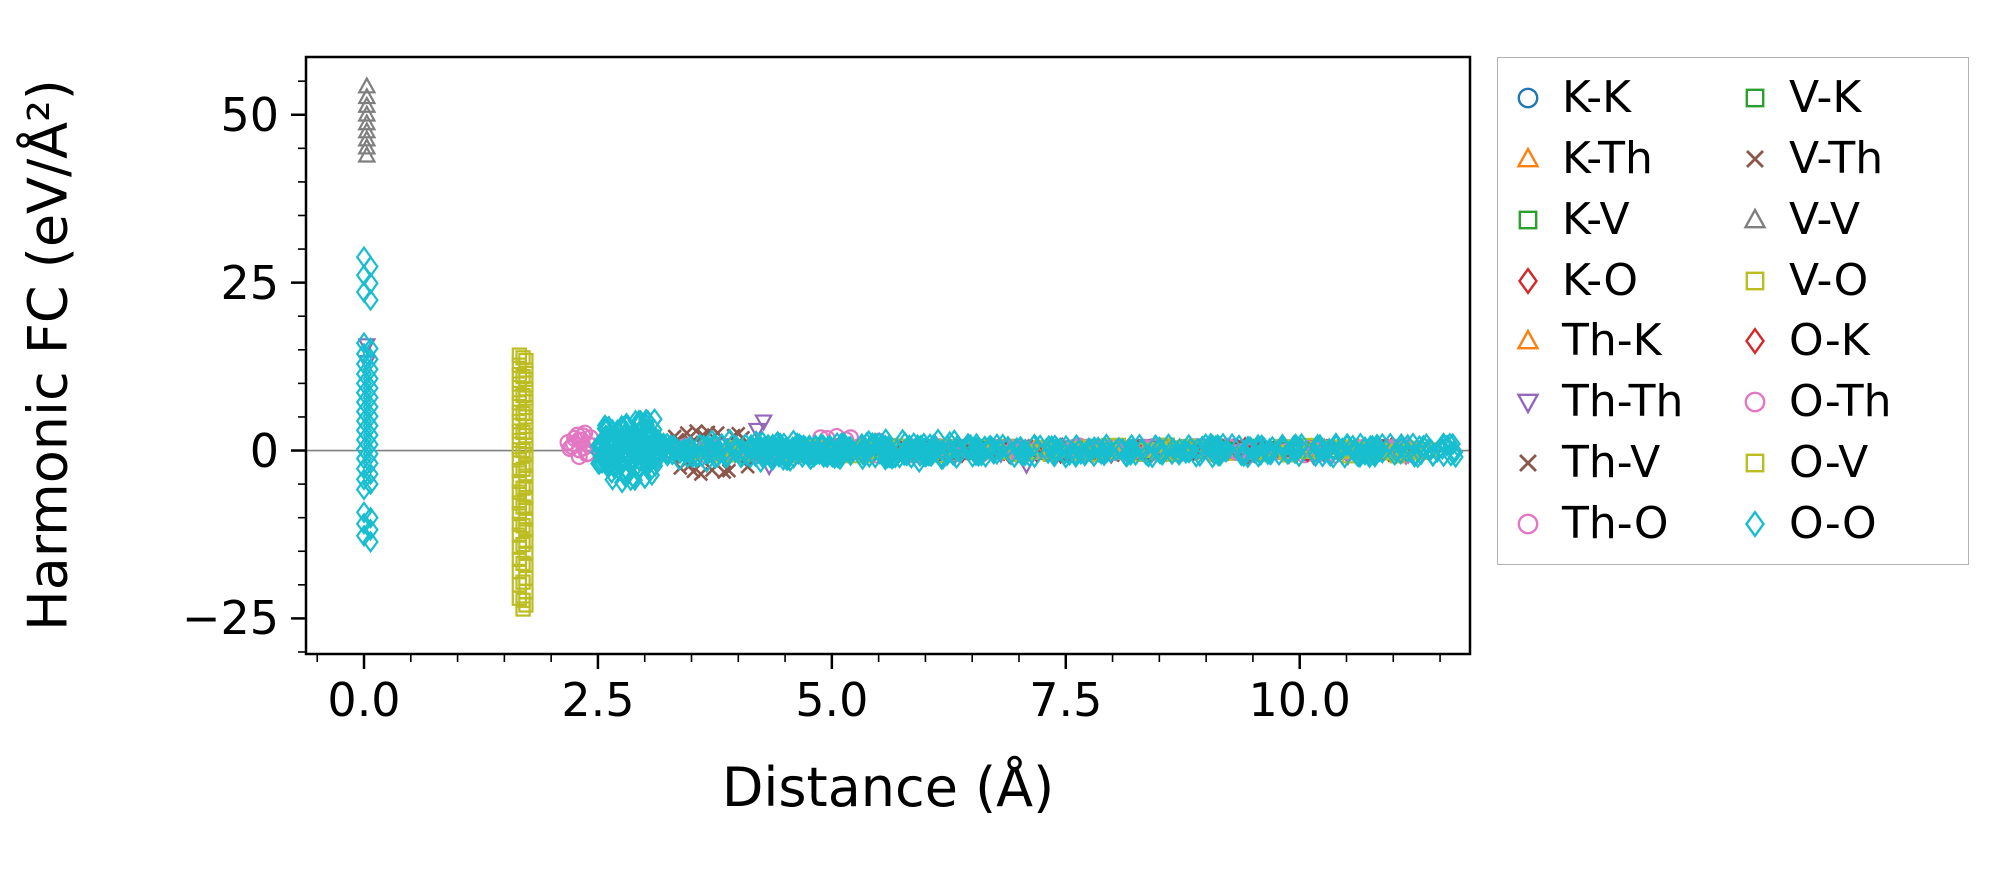 Image resolution: width=1999 pixels, height=883 pixels. I want to click on legend-label: O-V, so click(1829, 462).